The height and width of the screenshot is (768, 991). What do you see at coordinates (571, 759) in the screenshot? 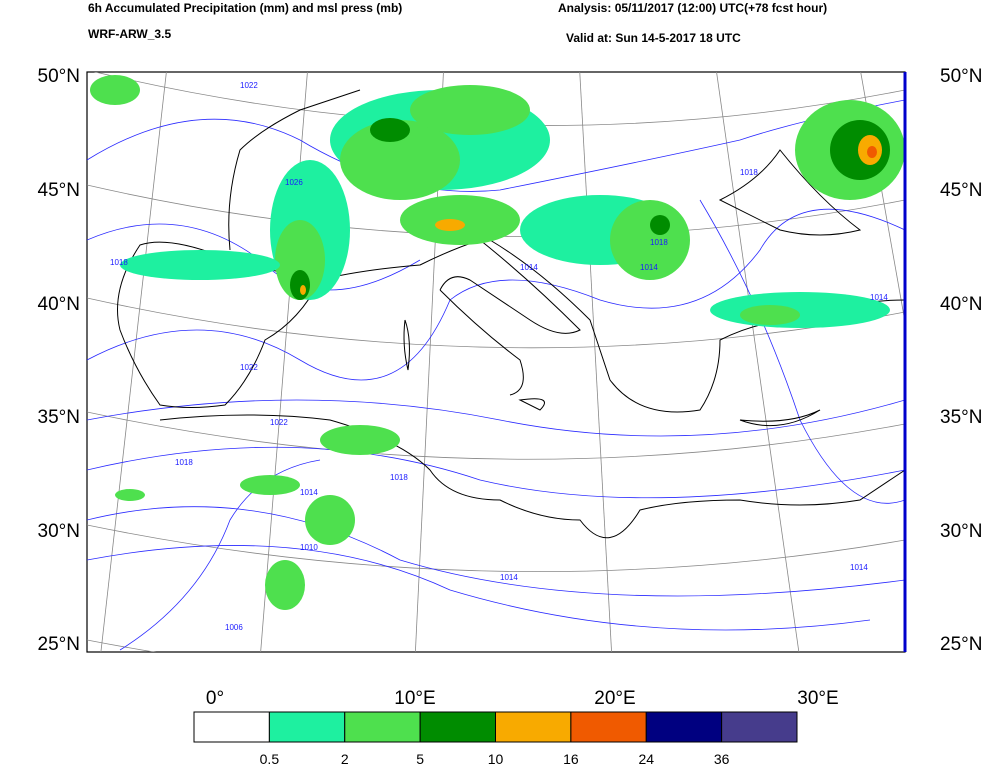
I see `colorbar-label: 16` at bounding box center [571, 759].